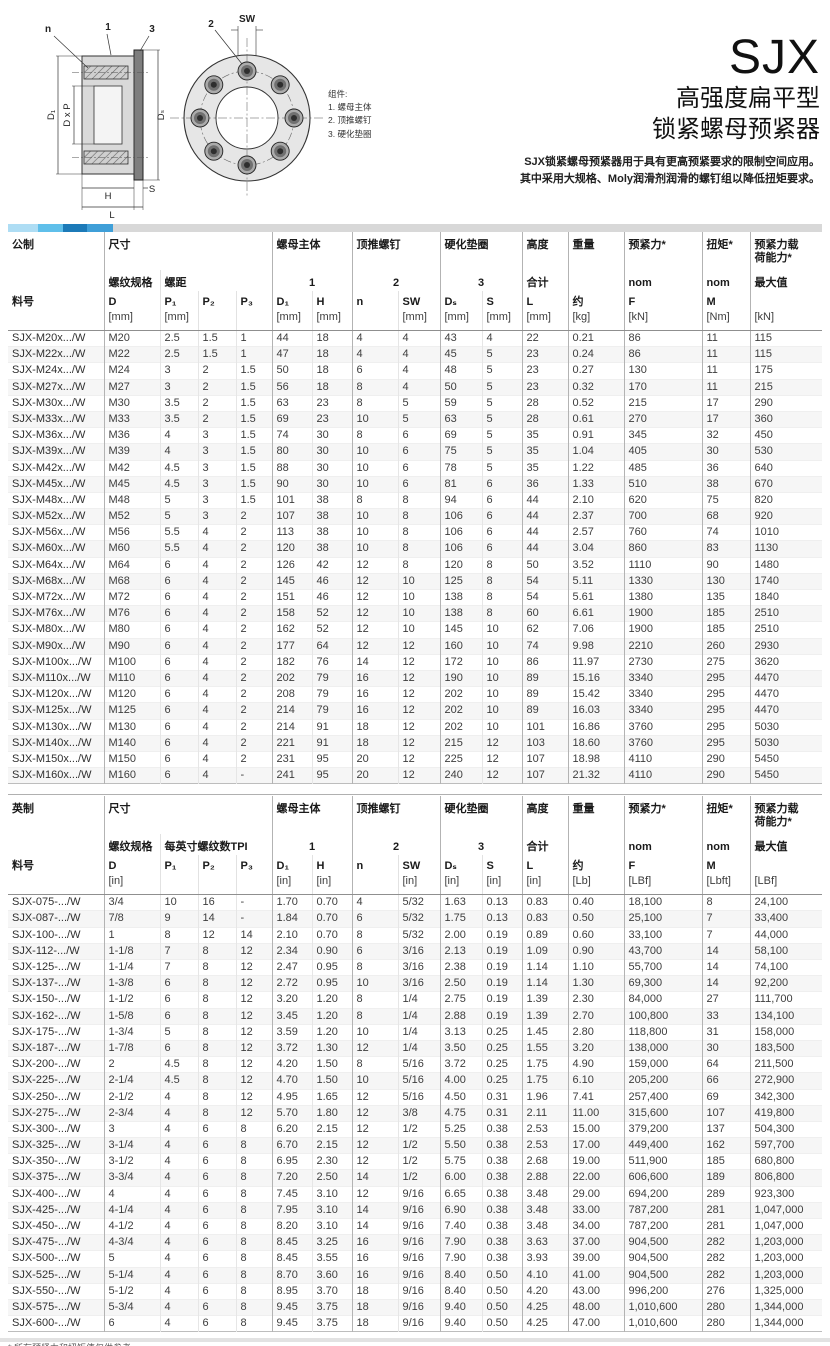 The width and height of the screenshot is (830, 1346). I want to click on value-cell: 4.25, so click(544, 1307).